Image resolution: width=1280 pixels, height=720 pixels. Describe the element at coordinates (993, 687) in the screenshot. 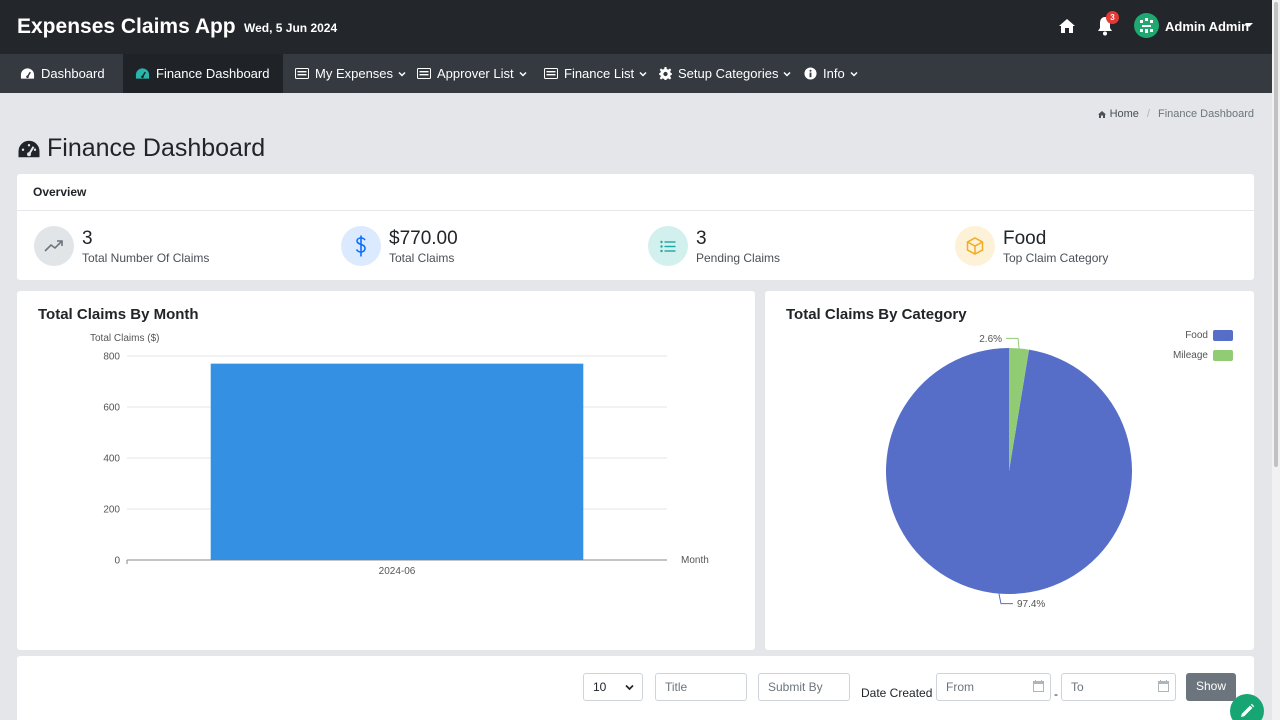

I see `date-from-input: From` at that location.